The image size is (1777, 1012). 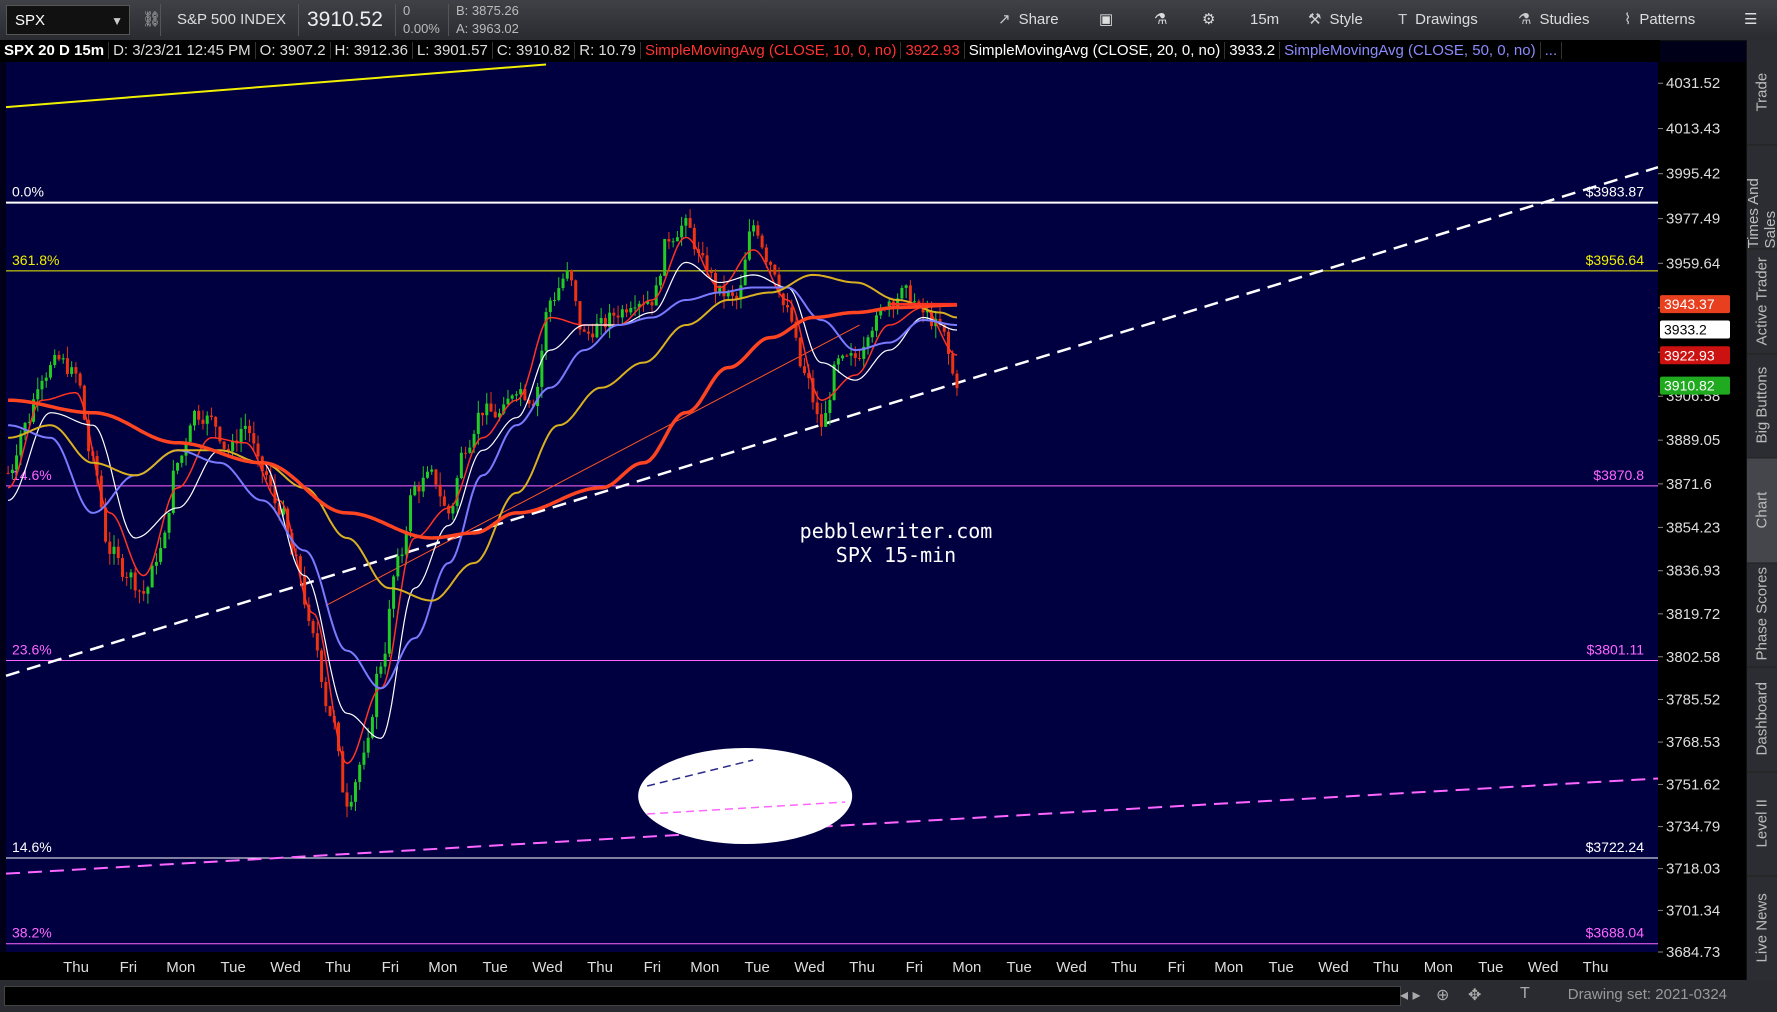 I want to click on tab-live-news: Live News, so click(x=1762, y=928).